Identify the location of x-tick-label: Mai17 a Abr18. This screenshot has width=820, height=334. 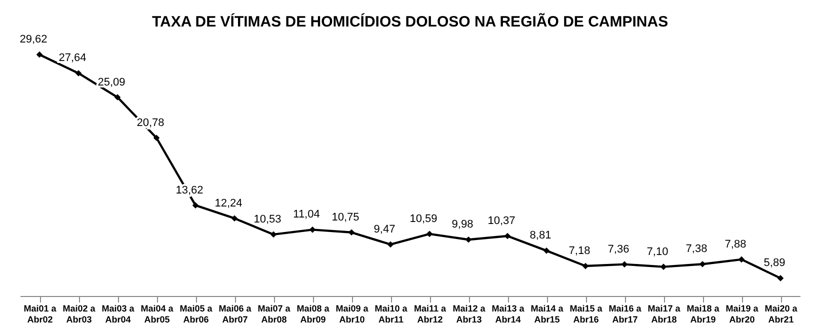
(665, 314).